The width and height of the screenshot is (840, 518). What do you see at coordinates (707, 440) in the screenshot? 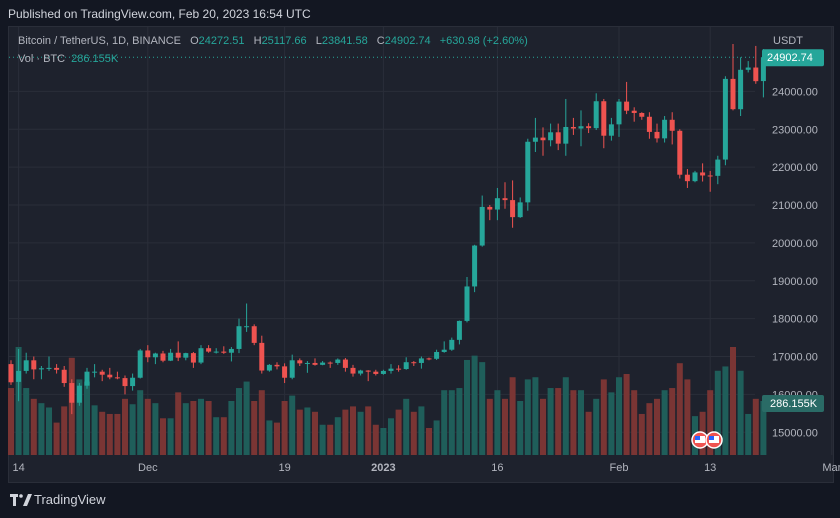
I see `event-flags-icon` at bounding box center [707, 440].